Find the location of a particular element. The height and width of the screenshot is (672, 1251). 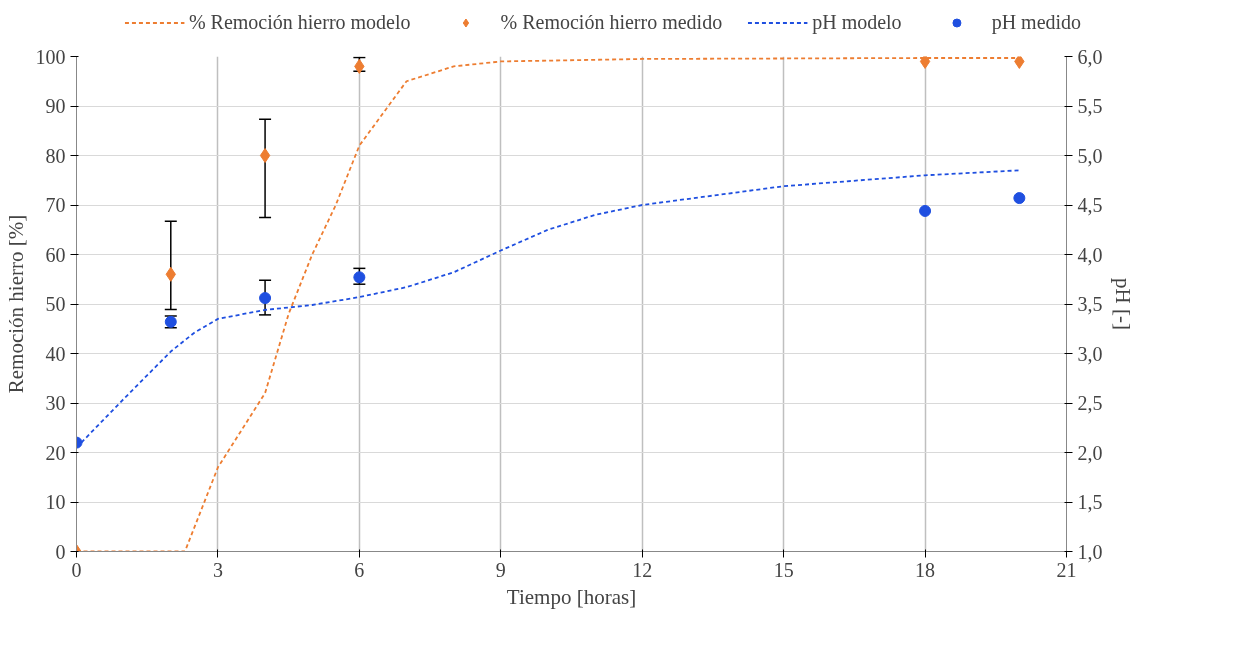

y-tick-label: 70 is located at coordinates (55, 205).